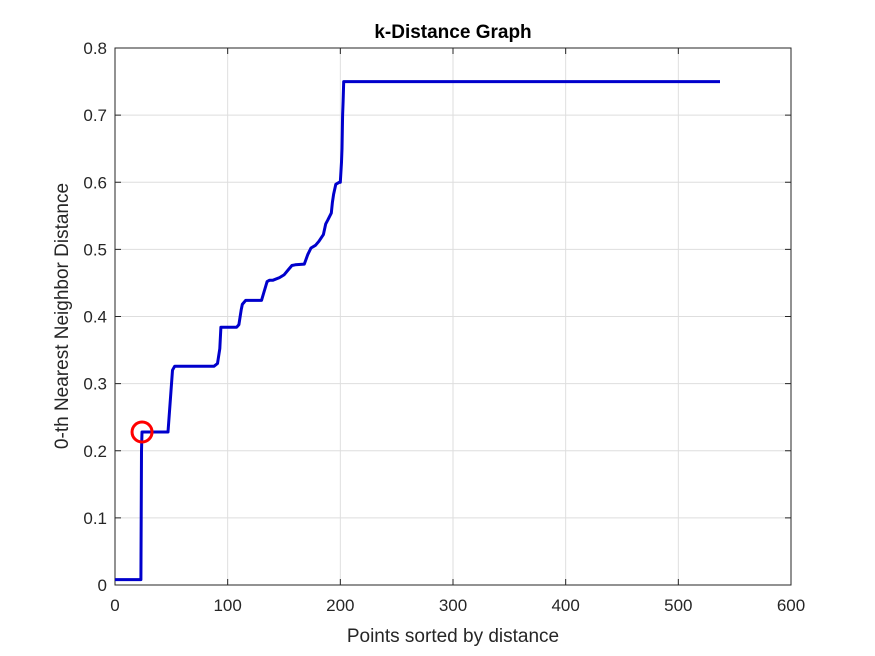  I want to click on x-axis-label: Points sorted by distance, so click(453, 636).